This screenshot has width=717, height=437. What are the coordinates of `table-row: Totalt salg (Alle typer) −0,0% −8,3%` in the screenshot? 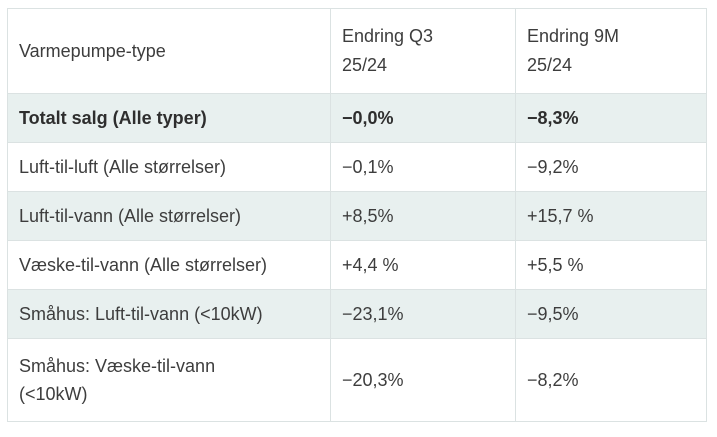 It's located at (357, 118).